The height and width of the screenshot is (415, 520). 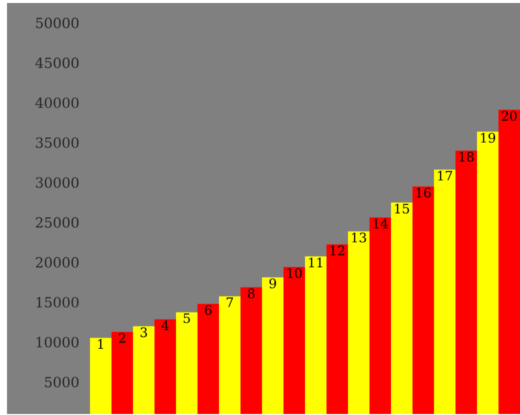 I want to click on x-tick-label: 16, so click(x=423, y=193).